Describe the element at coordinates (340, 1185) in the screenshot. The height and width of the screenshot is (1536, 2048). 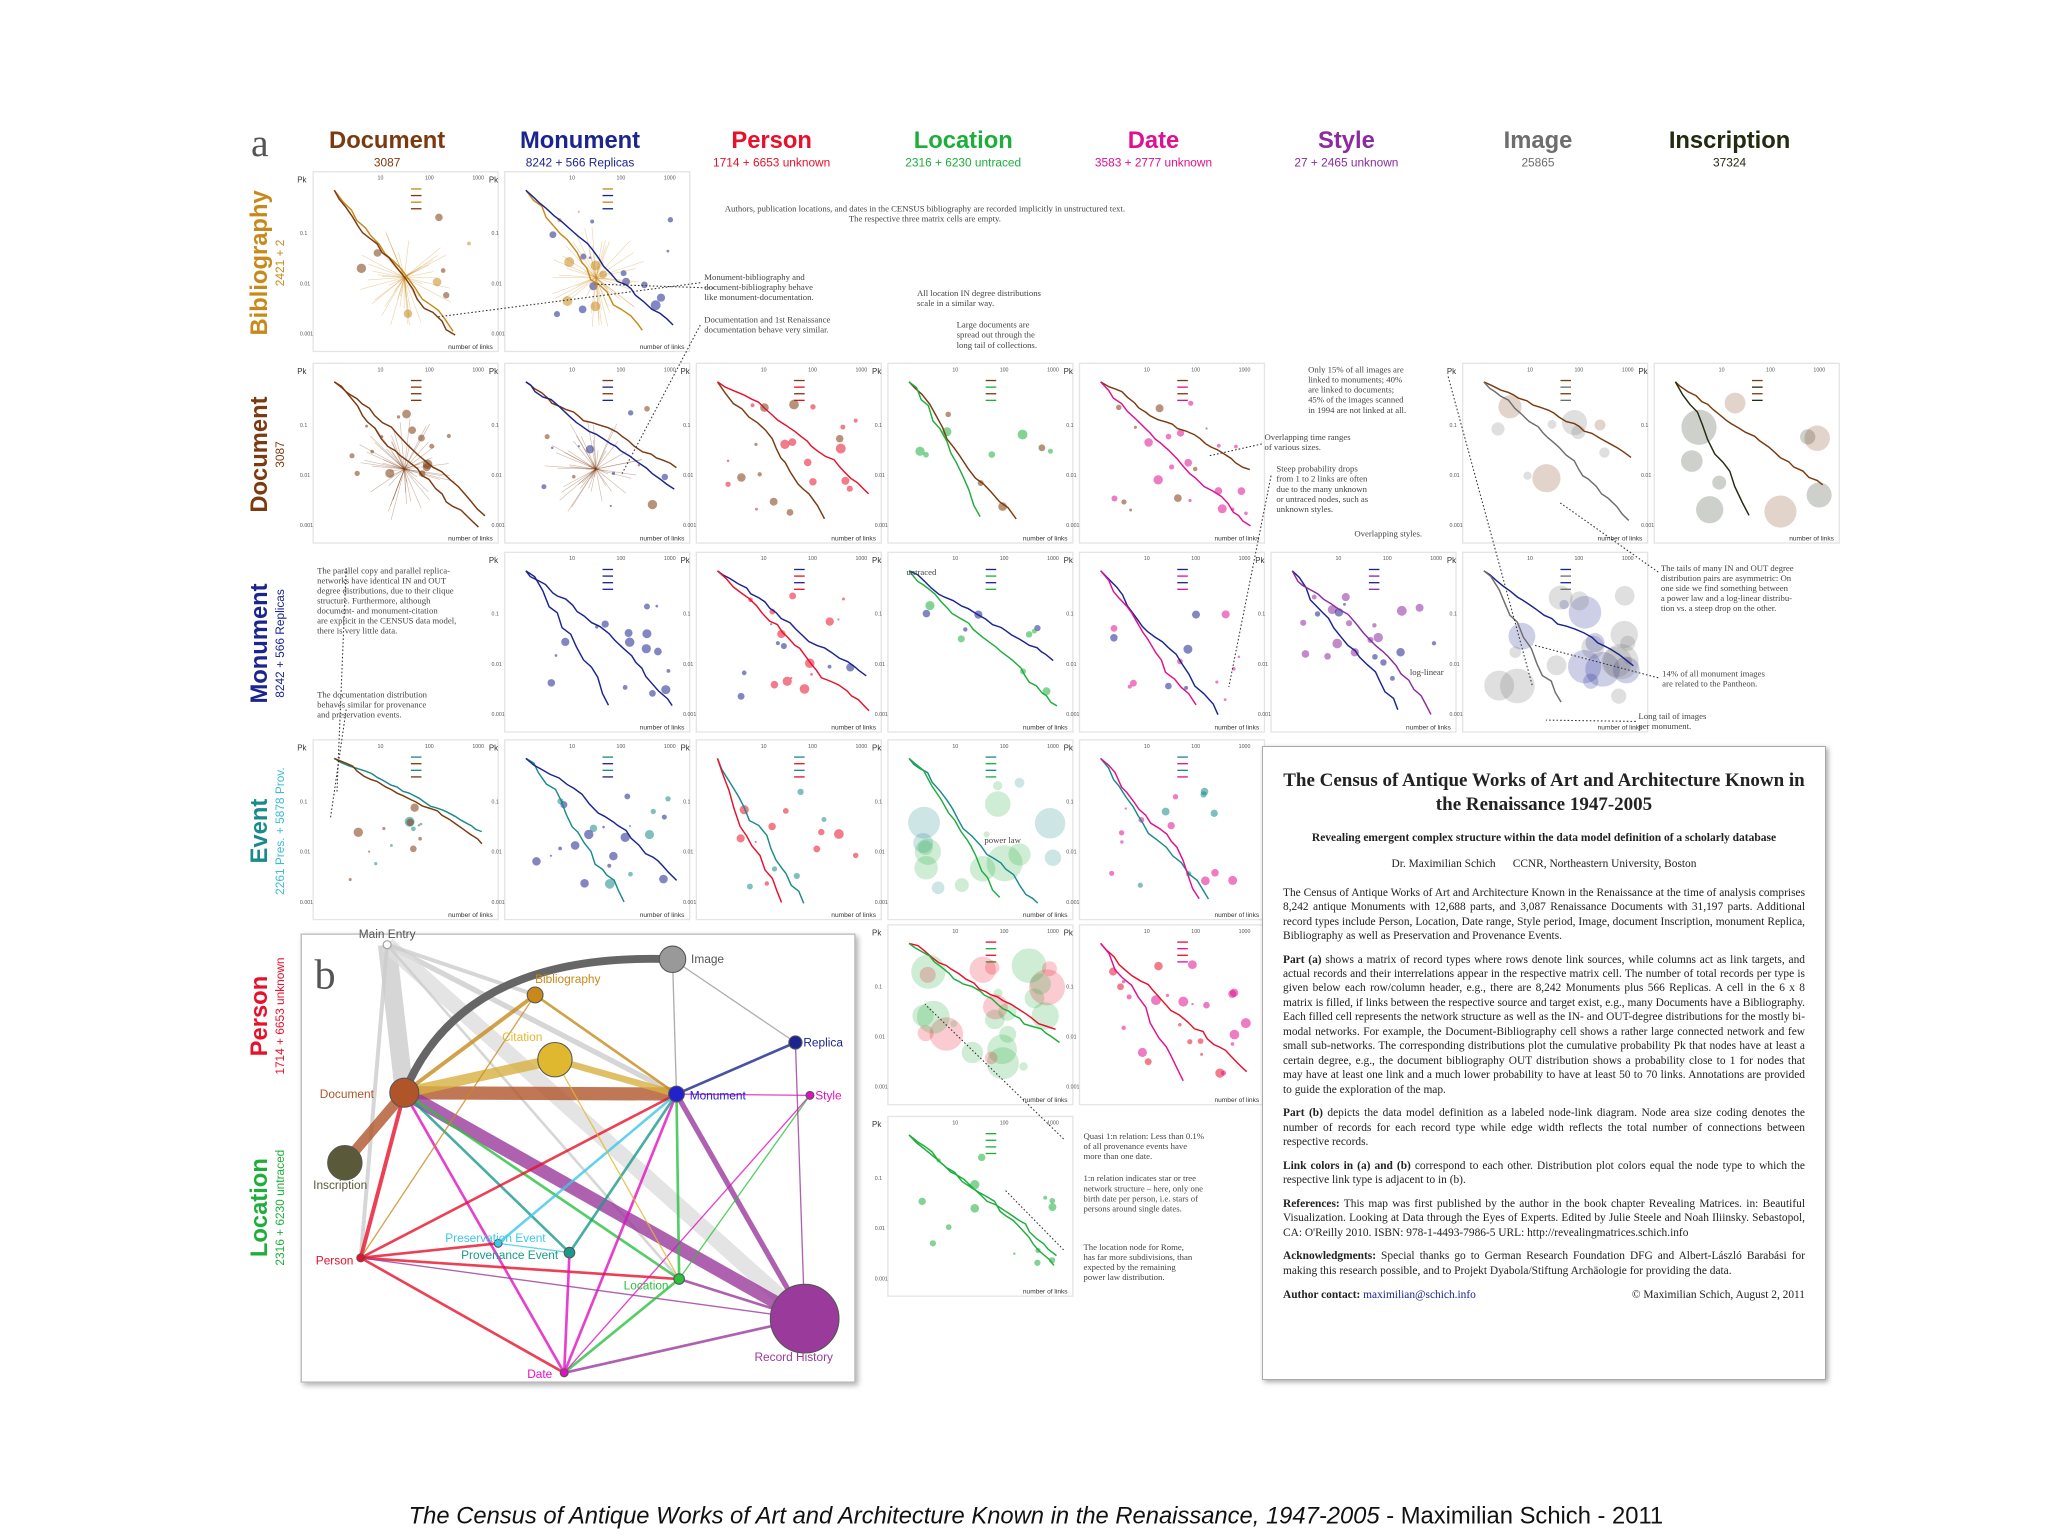
I see `node-label: Inscription` at that location.